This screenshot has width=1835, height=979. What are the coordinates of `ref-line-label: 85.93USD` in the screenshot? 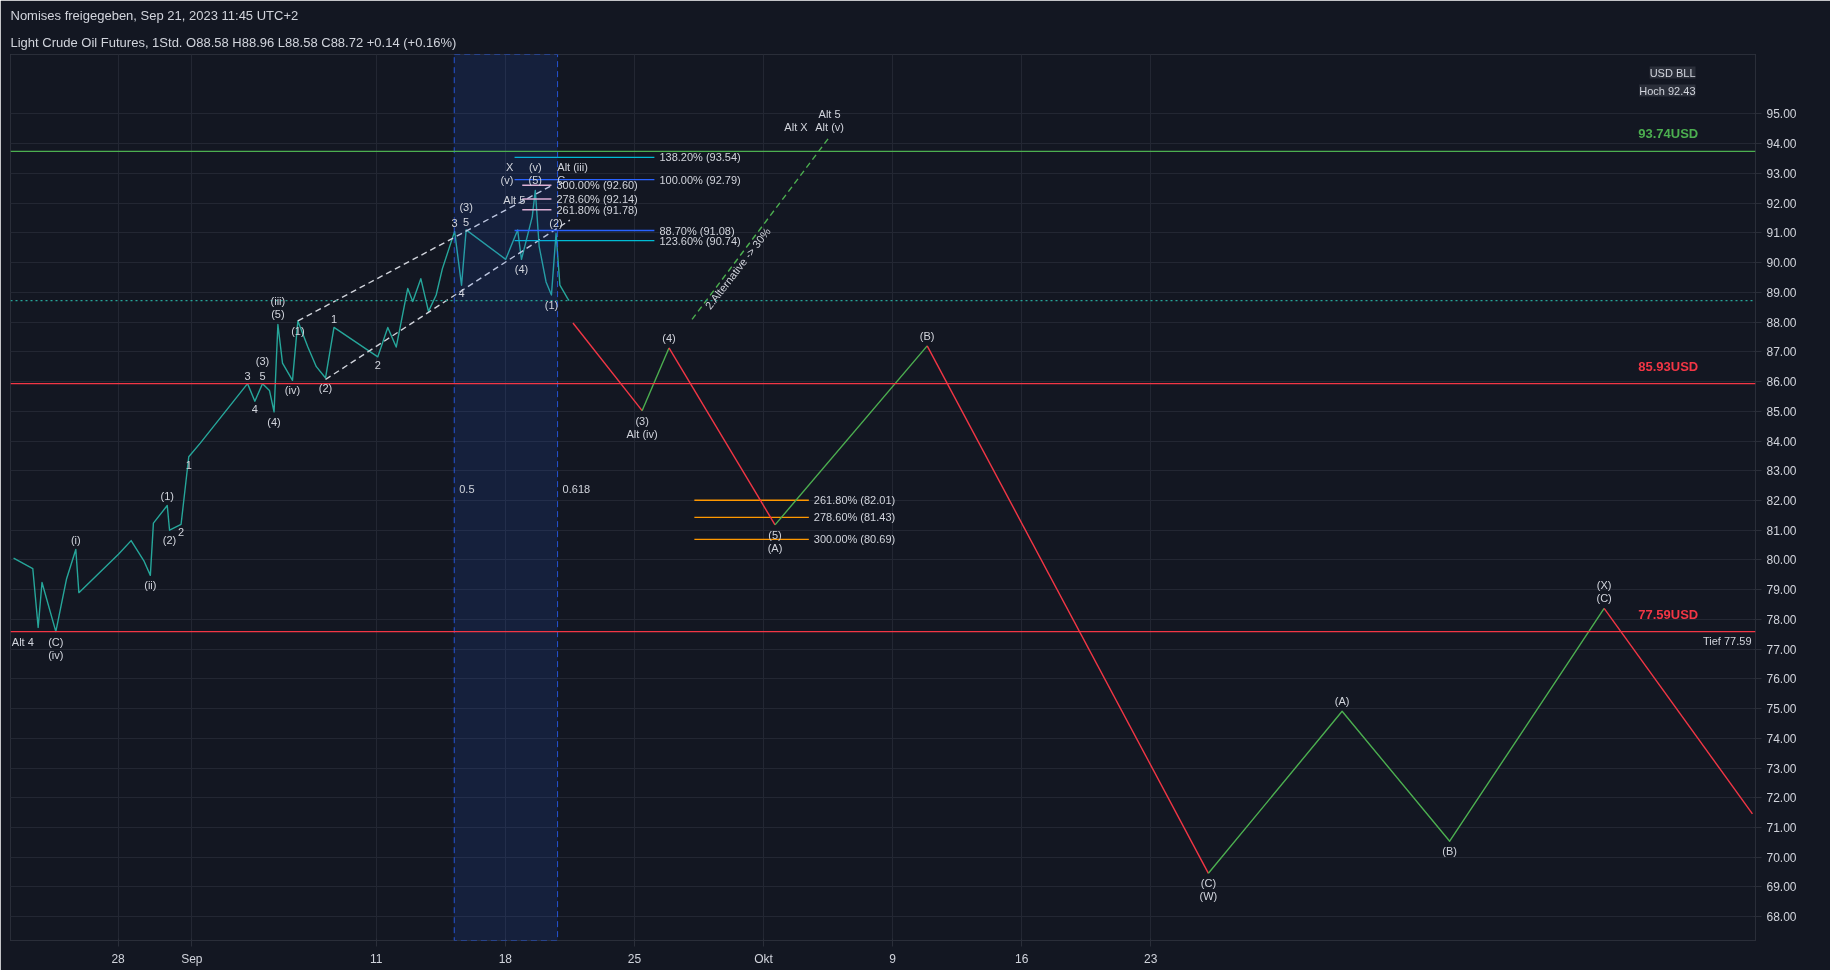 It's located at (1668, 366).